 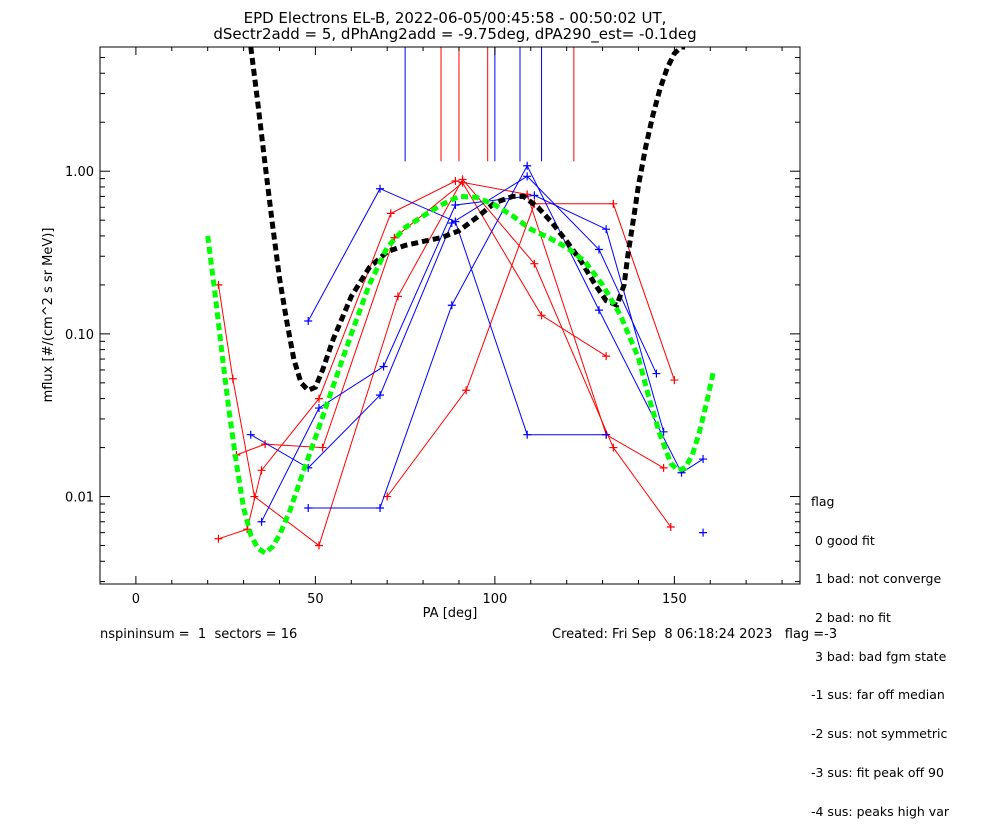 What do you see at coordinates (489, 104) in the screenshot?
I see `vertical-lines-layer` at bounding box center [489, 104].